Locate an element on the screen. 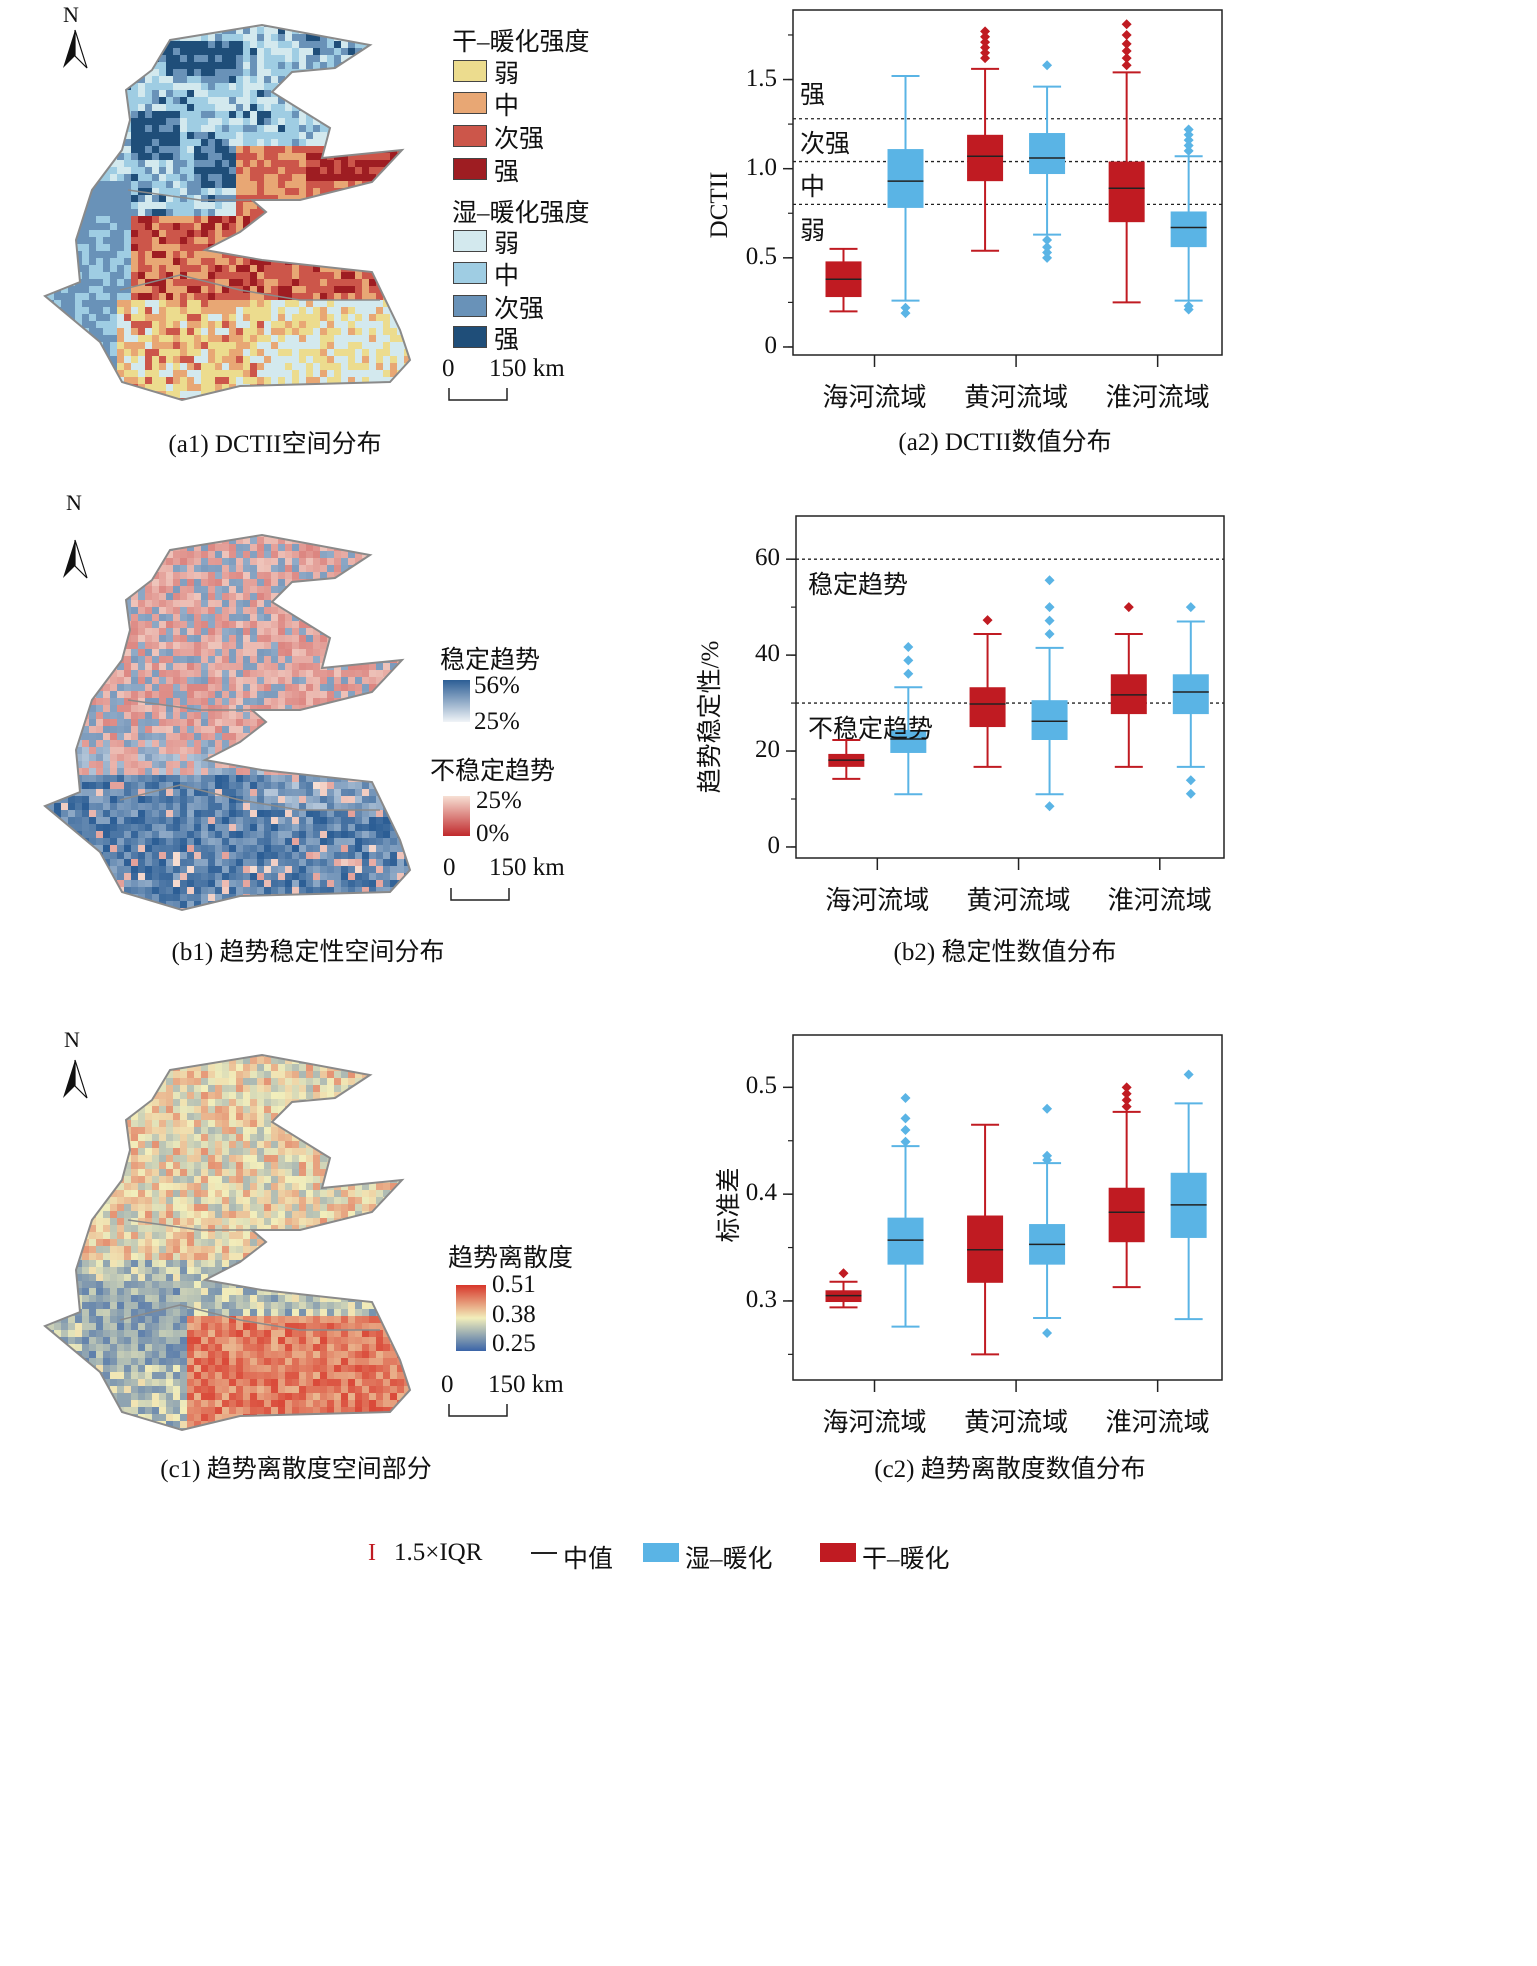 This screenshot has width=1537, height=1966. y-tick-label: 60 is located at coordinates (767, 558).